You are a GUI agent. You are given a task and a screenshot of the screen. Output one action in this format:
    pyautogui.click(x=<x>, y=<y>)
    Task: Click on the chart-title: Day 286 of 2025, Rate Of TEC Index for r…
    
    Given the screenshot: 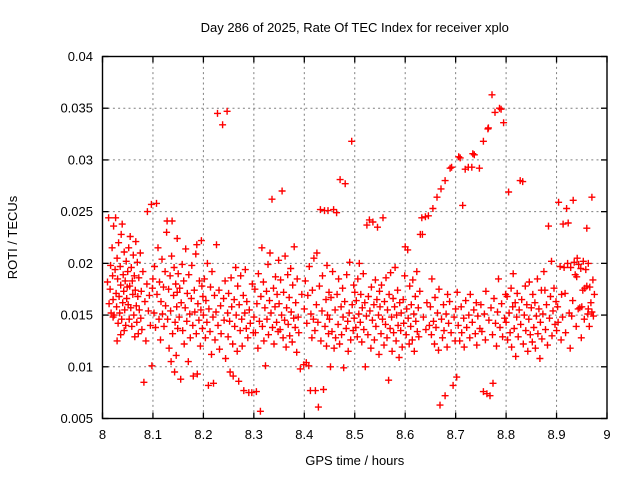 What is the action you would take?
    pyautogui.click(x=355, y=27)
    